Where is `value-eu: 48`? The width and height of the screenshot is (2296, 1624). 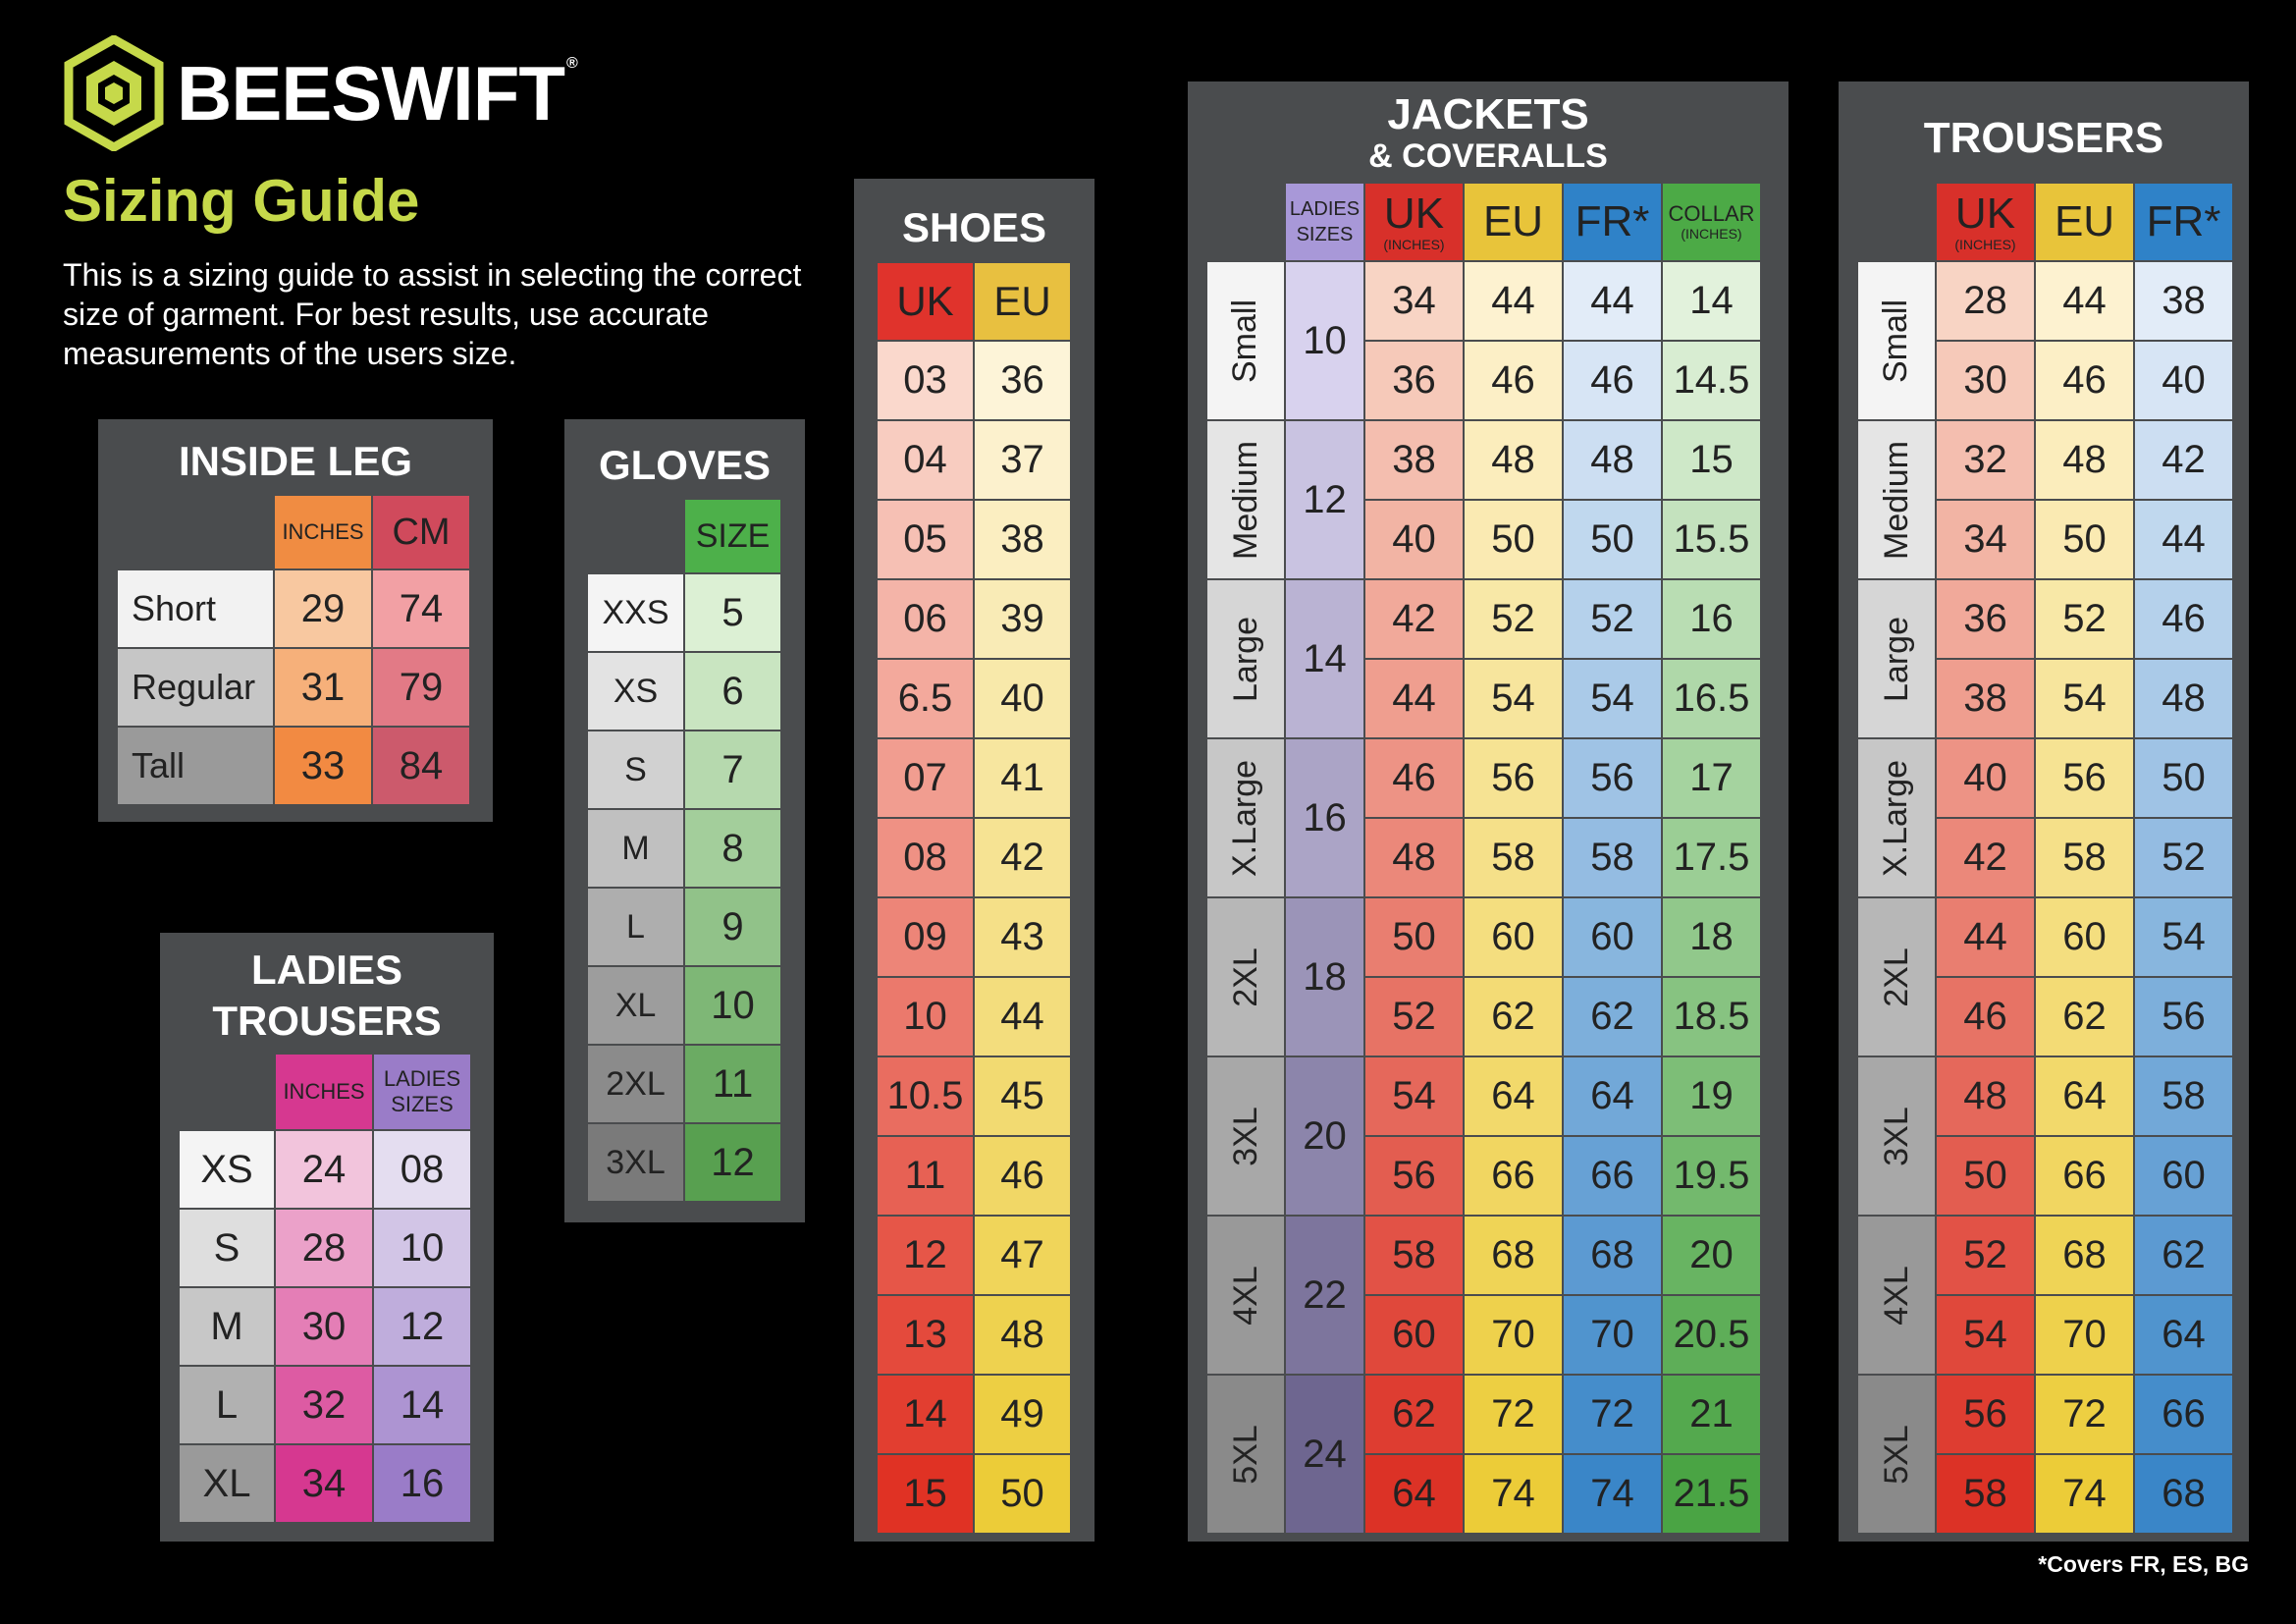 value-eu: 48 is located at coordinates (1513, 460).